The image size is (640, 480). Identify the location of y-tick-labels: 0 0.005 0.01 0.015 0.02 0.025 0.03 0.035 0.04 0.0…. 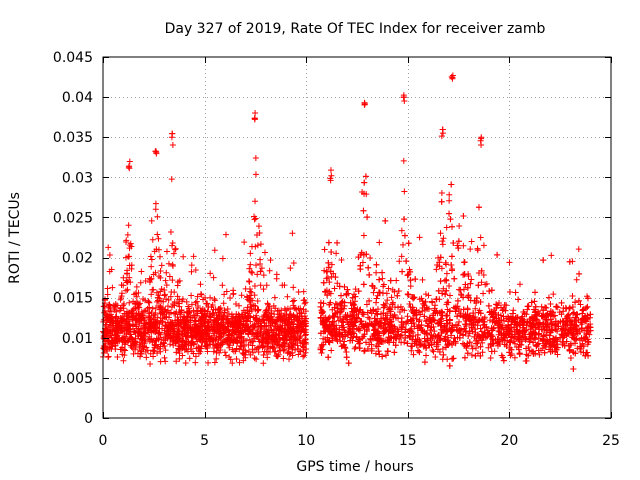
(73, 238).